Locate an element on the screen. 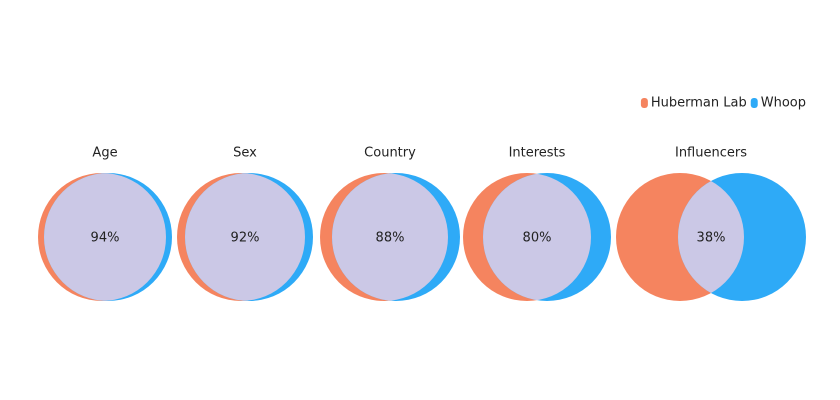 Image resolution: width=840 pixels, height=400 pixels. value-label: 38% is located at coordinates (711, 238).